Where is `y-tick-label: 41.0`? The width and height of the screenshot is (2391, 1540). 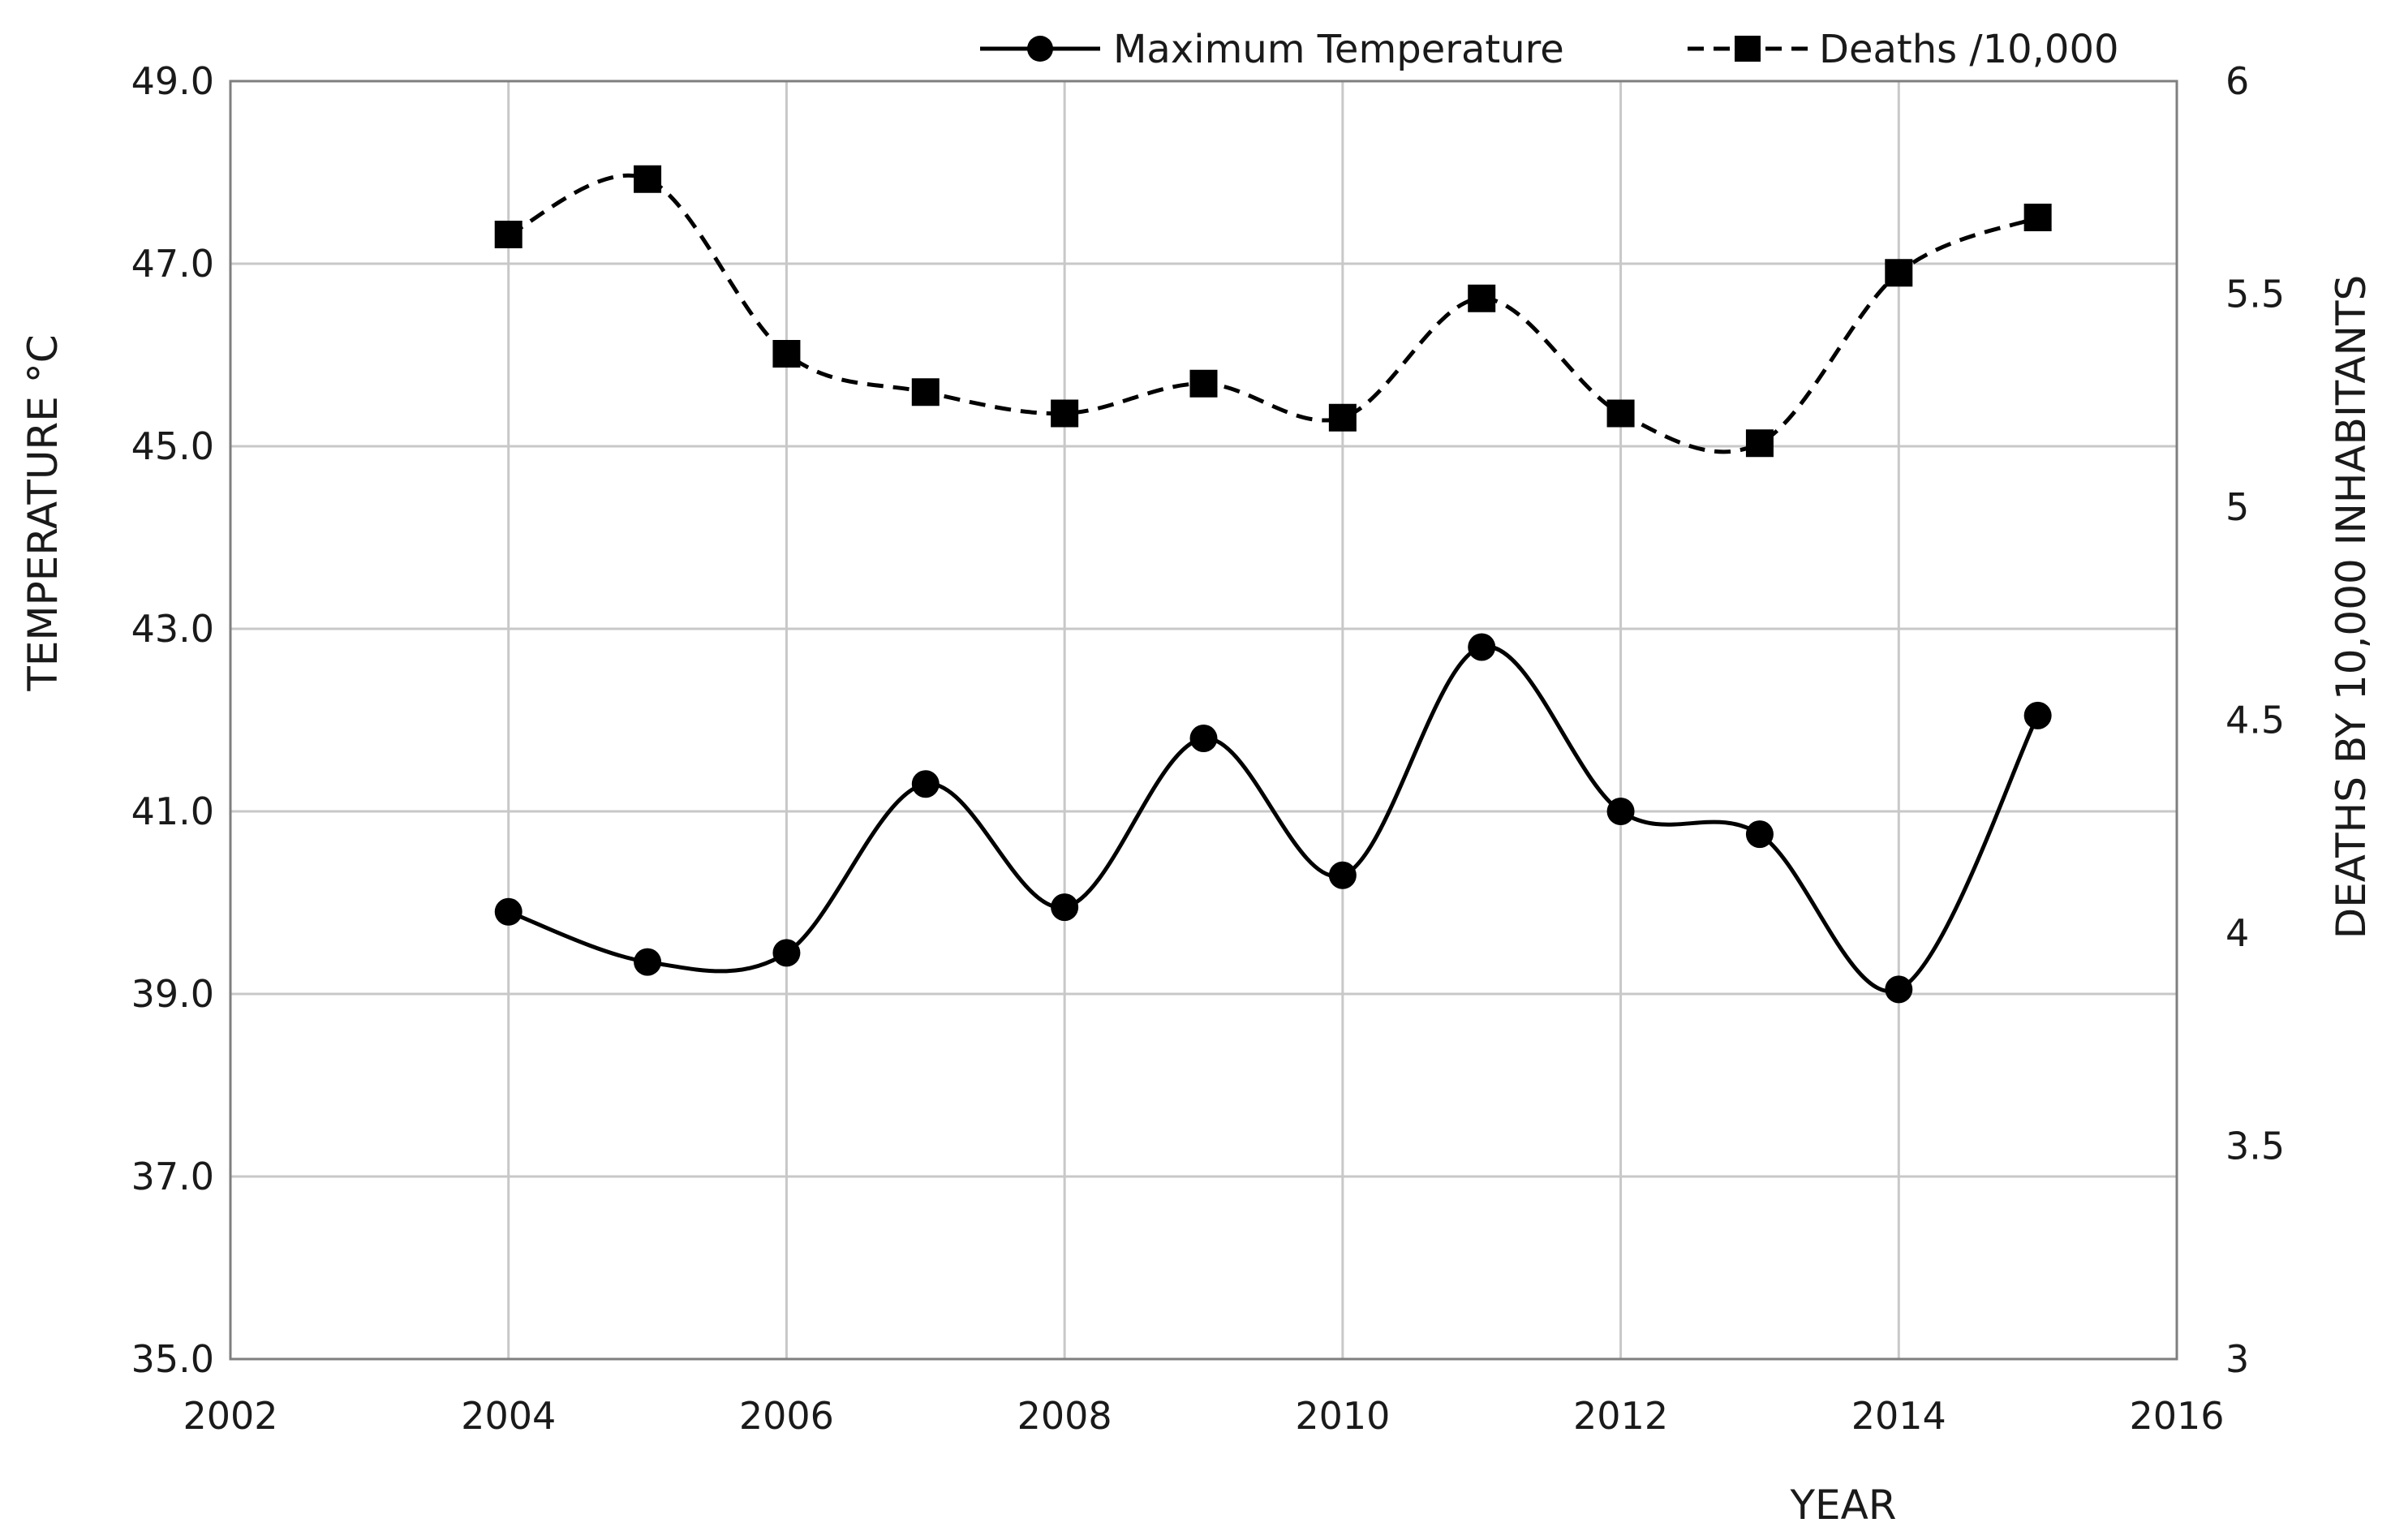
y-tick-label: 41.0 is located at coordinates (172, 811).